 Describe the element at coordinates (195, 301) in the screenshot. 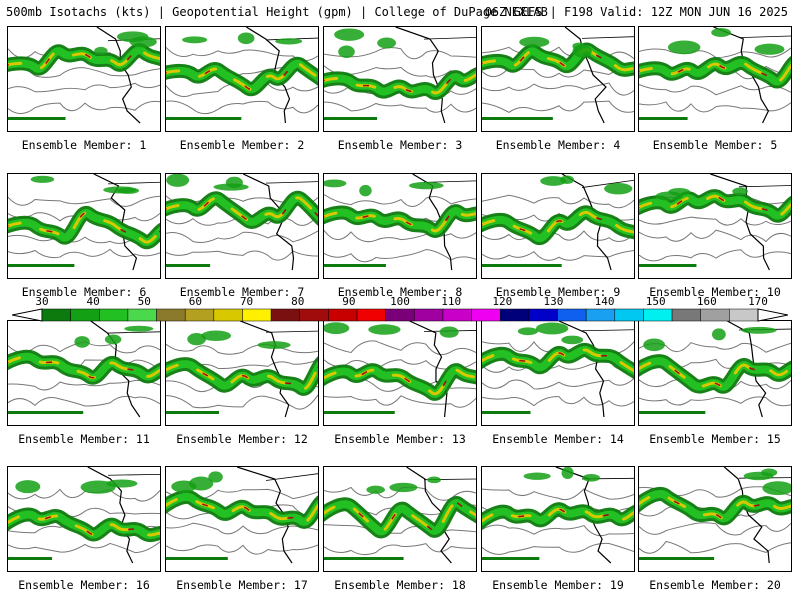

I see `colorbar-tick-label: 60` at that location.